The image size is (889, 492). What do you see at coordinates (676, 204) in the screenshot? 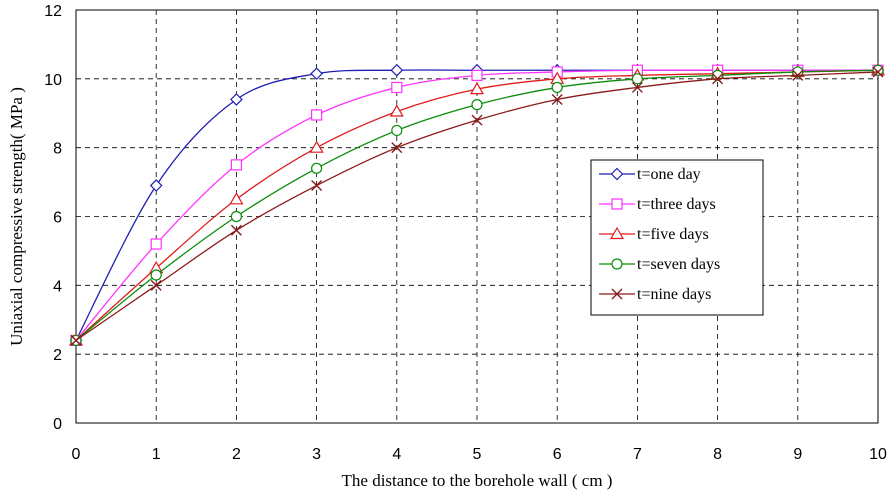
I see `legend-label: t=three days` at bounding box center [676, 204].